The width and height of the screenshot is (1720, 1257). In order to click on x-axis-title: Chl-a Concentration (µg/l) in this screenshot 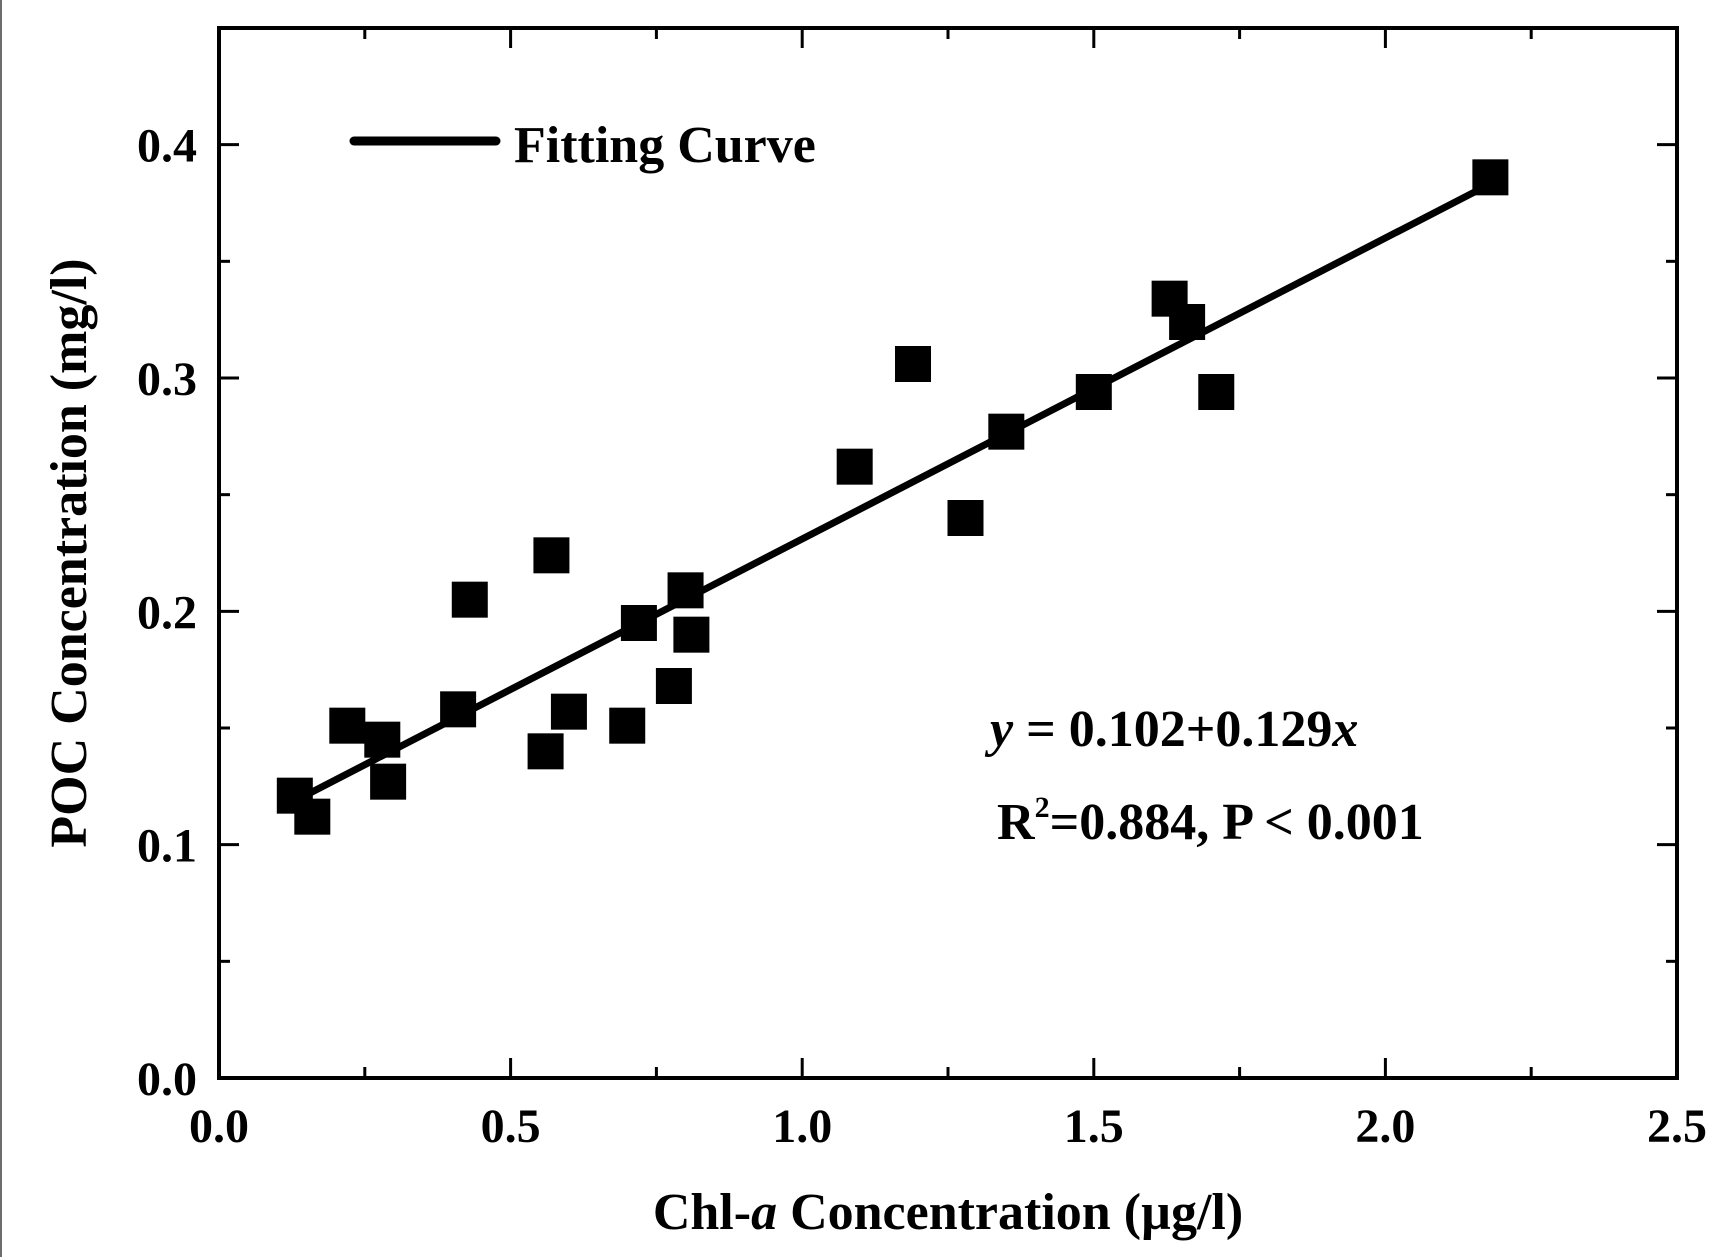, I will do `click(948, 1212)`.